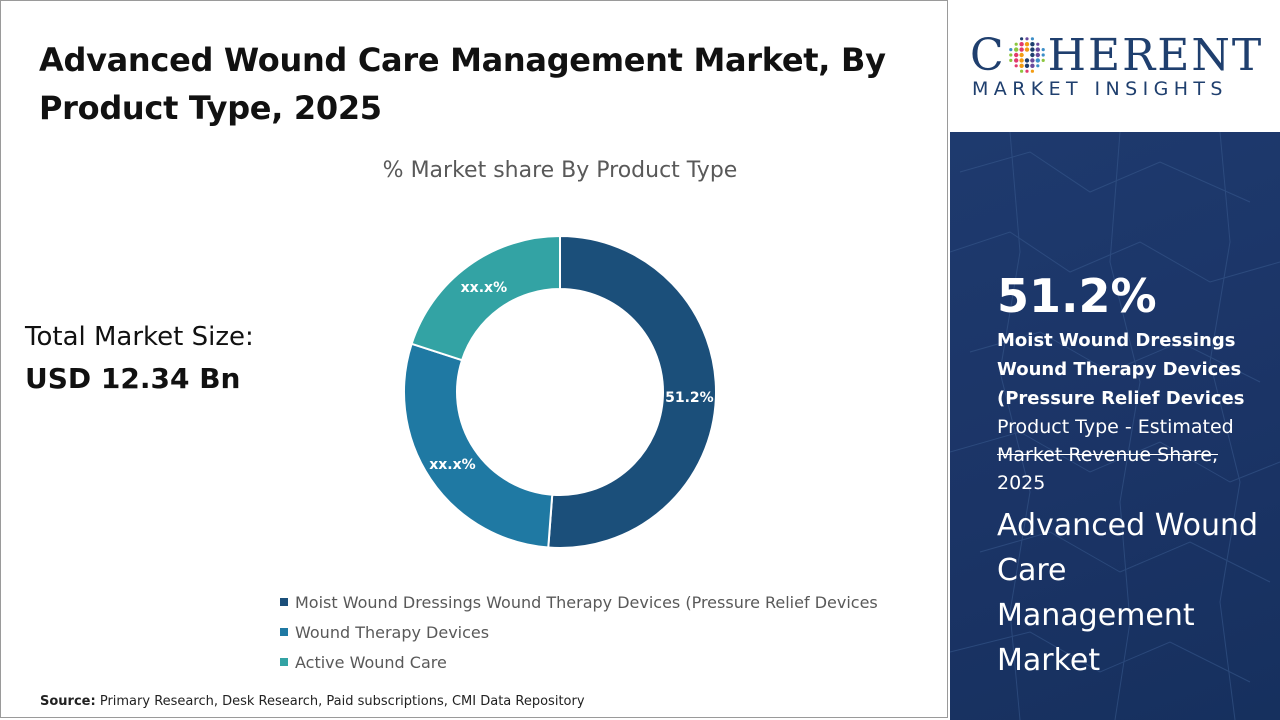  I want to click on legend-item-active-wound-care: Active Wound Care, so click(579, 662).